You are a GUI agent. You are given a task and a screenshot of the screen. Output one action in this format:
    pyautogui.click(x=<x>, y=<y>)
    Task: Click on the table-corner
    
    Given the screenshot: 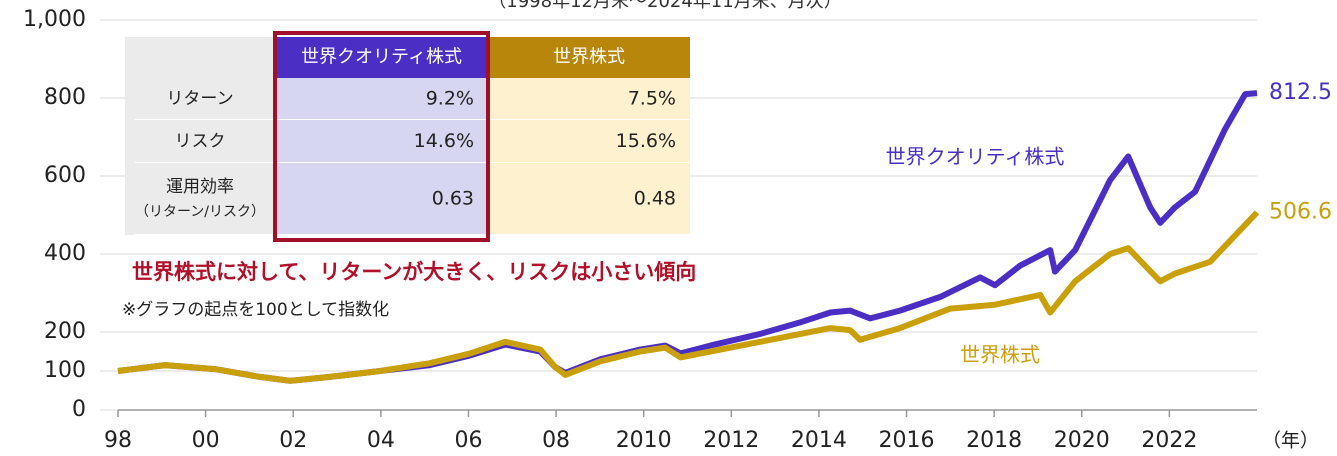 What is the action you would take?
    pyautogui.click(x=200, y=57)
    